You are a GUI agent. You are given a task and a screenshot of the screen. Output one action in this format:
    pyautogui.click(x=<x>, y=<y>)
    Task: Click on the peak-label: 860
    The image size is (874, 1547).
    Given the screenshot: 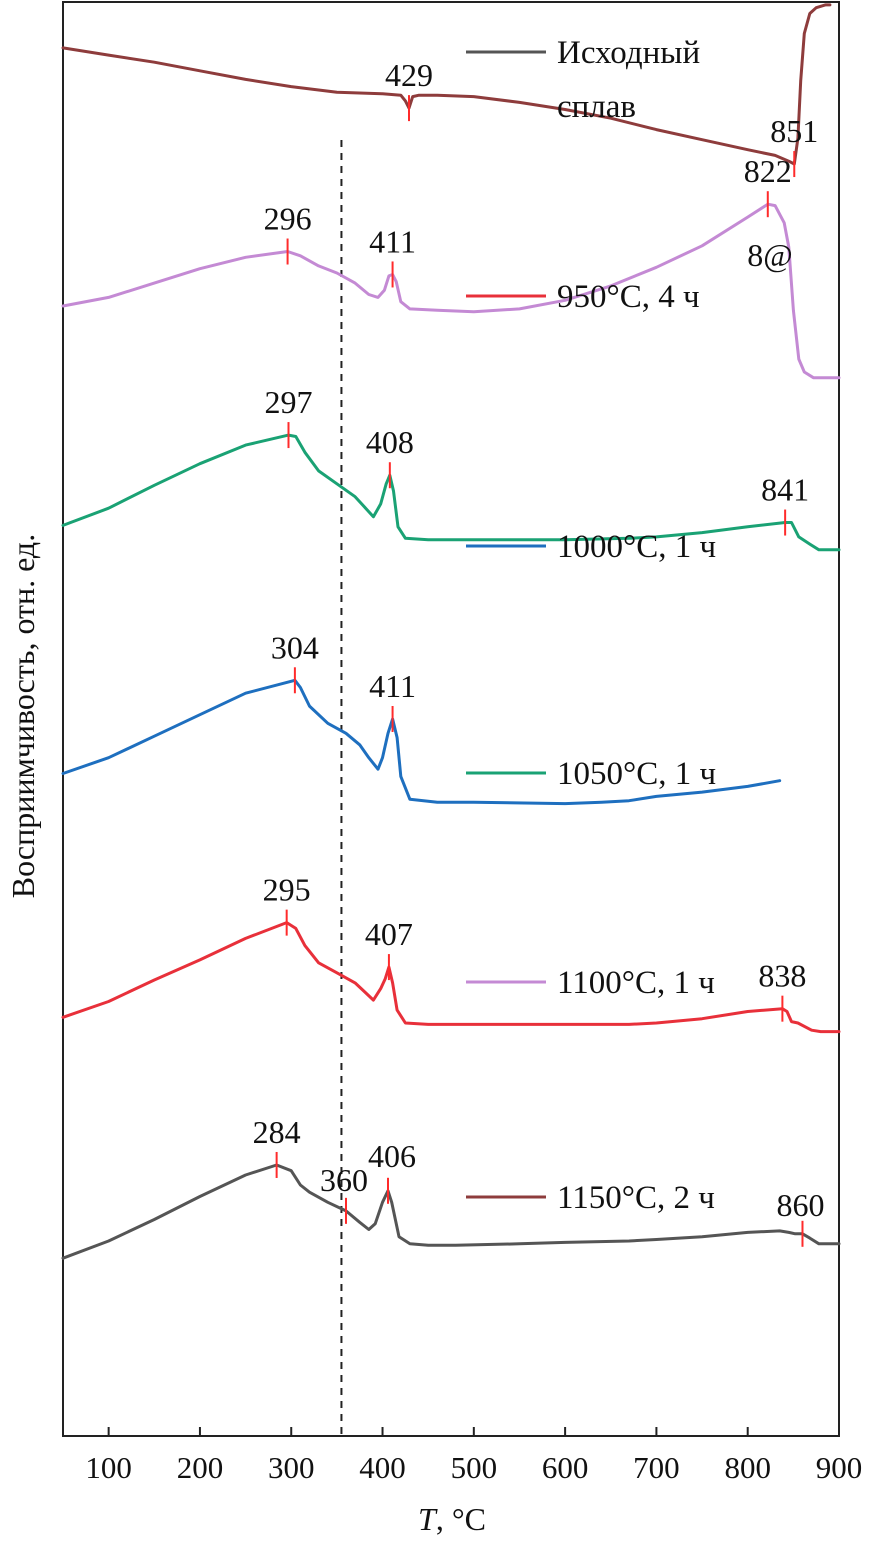 What is the action you would take?
    pyautogui.click(x=800, y=1205)
    